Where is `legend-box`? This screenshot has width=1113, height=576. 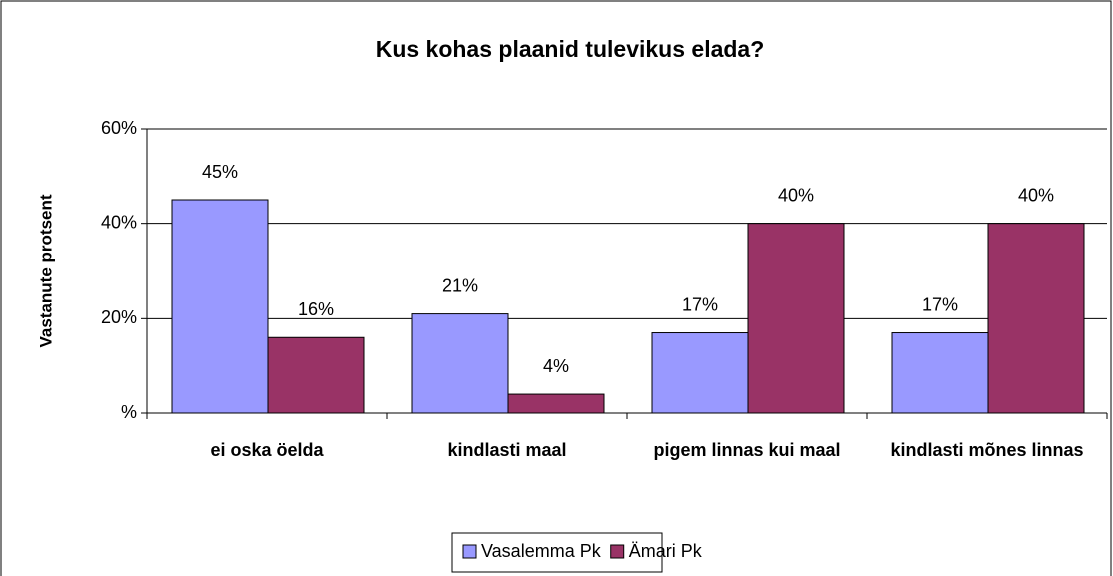
legend-box is located at coordinates (557, 552).